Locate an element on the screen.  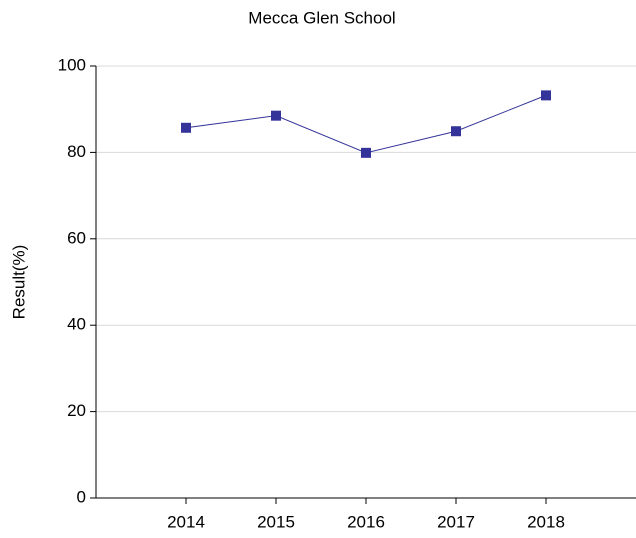
y-axis-label: Result(%) is located at coordinates (18, 282).